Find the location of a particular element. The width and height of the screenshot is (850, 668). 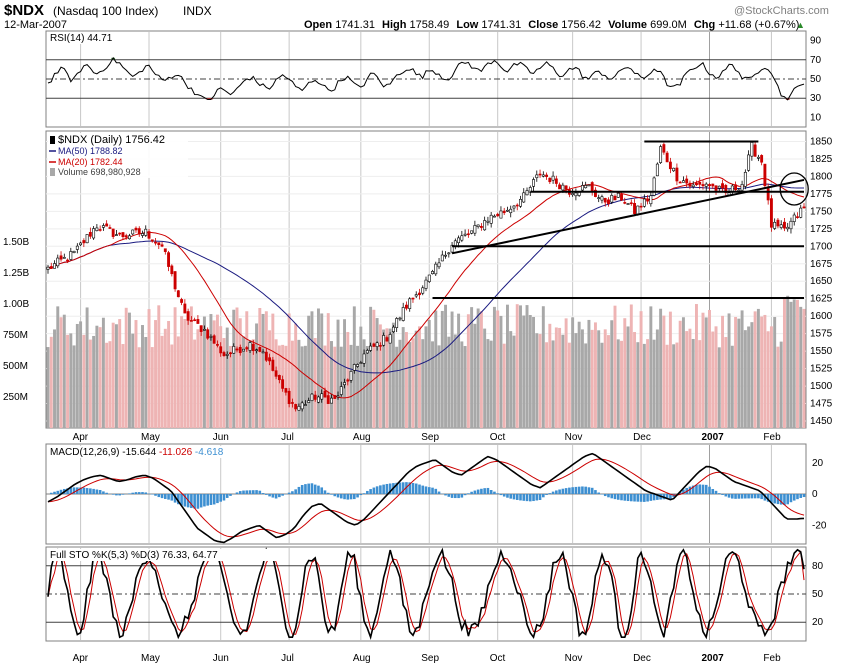

rsi-tick-label: 70 is located at coordinates (816, 60).